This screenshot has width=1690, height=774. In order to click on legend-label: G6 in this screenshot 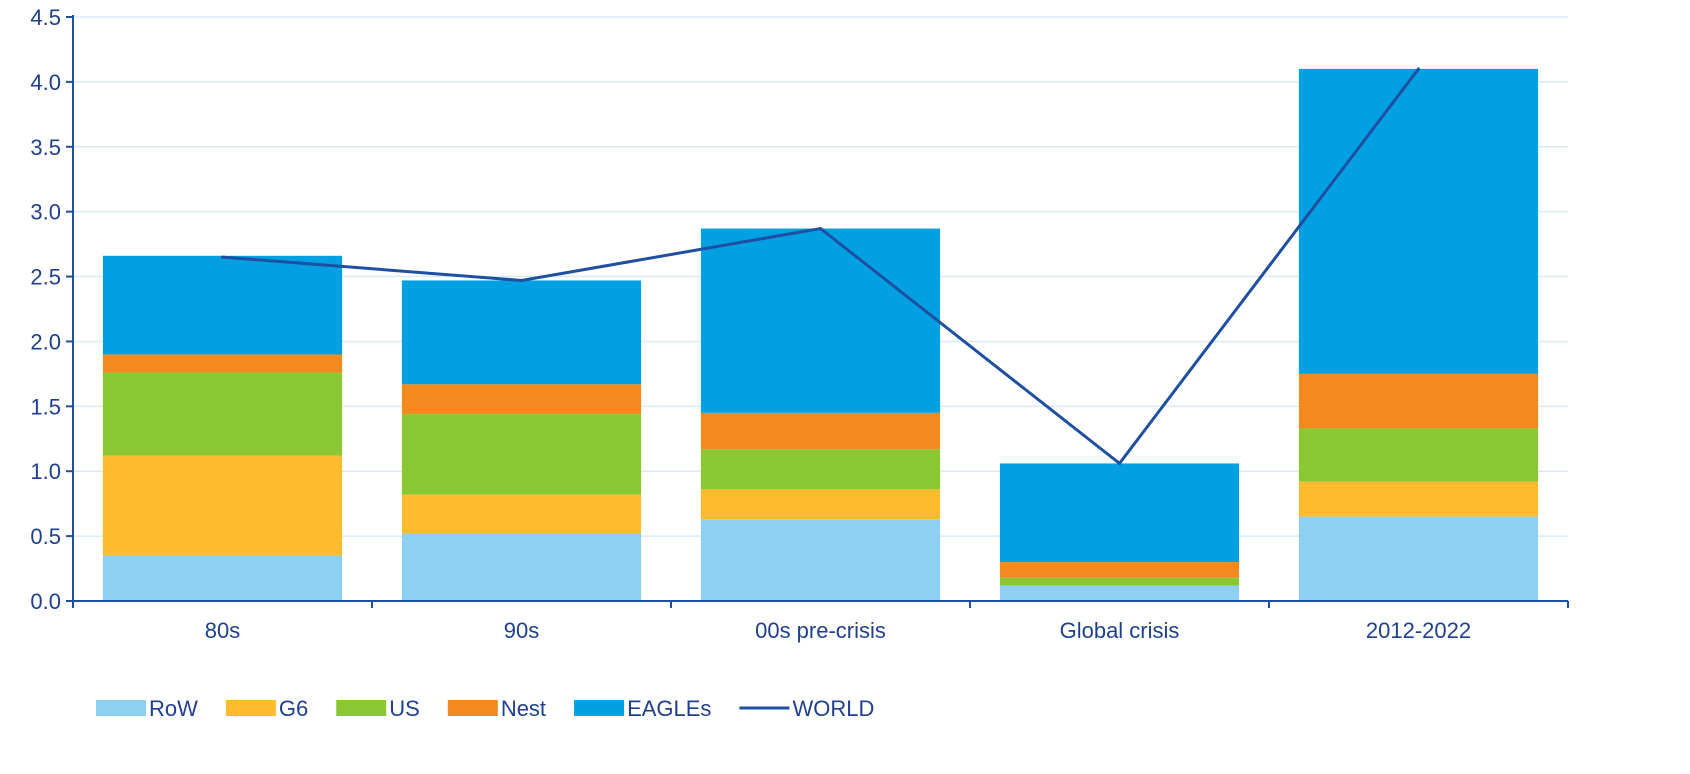, I will do `click(293, 708)`.